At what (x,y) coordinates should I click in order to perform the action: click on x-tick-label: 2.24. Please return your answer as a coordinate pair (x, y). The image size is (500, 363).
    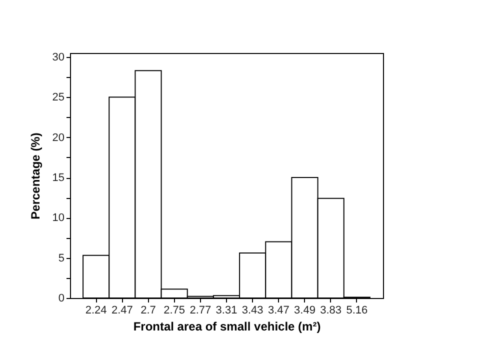
    Looking at the image, I should click on (96, 310).